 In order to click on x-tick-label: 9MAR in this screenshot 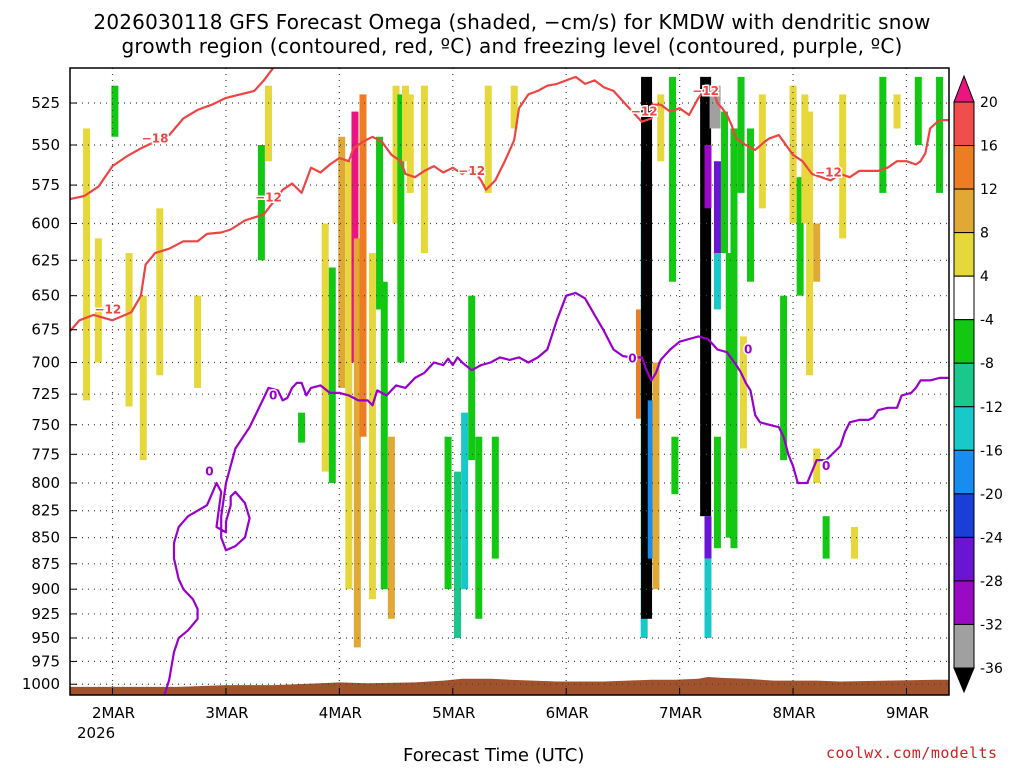, I will do `click(907, 713)`.